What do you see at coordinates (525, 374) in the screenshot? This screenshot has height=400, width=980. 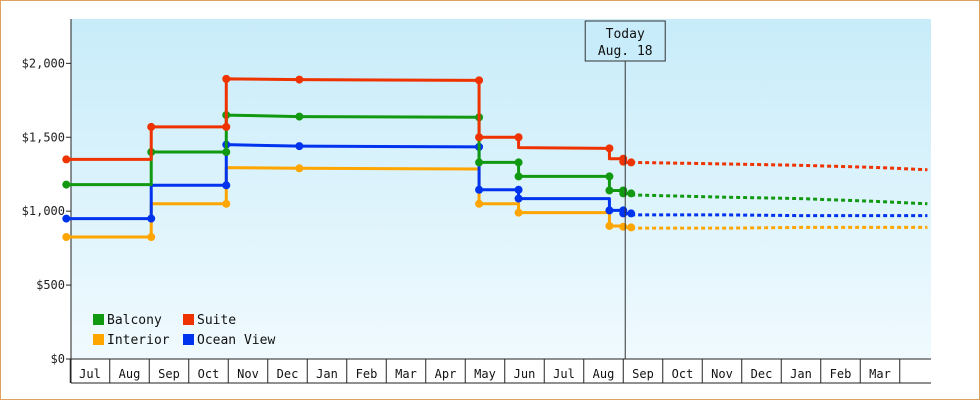 I see `month-label: Jun` at bounding box center [525, 374].